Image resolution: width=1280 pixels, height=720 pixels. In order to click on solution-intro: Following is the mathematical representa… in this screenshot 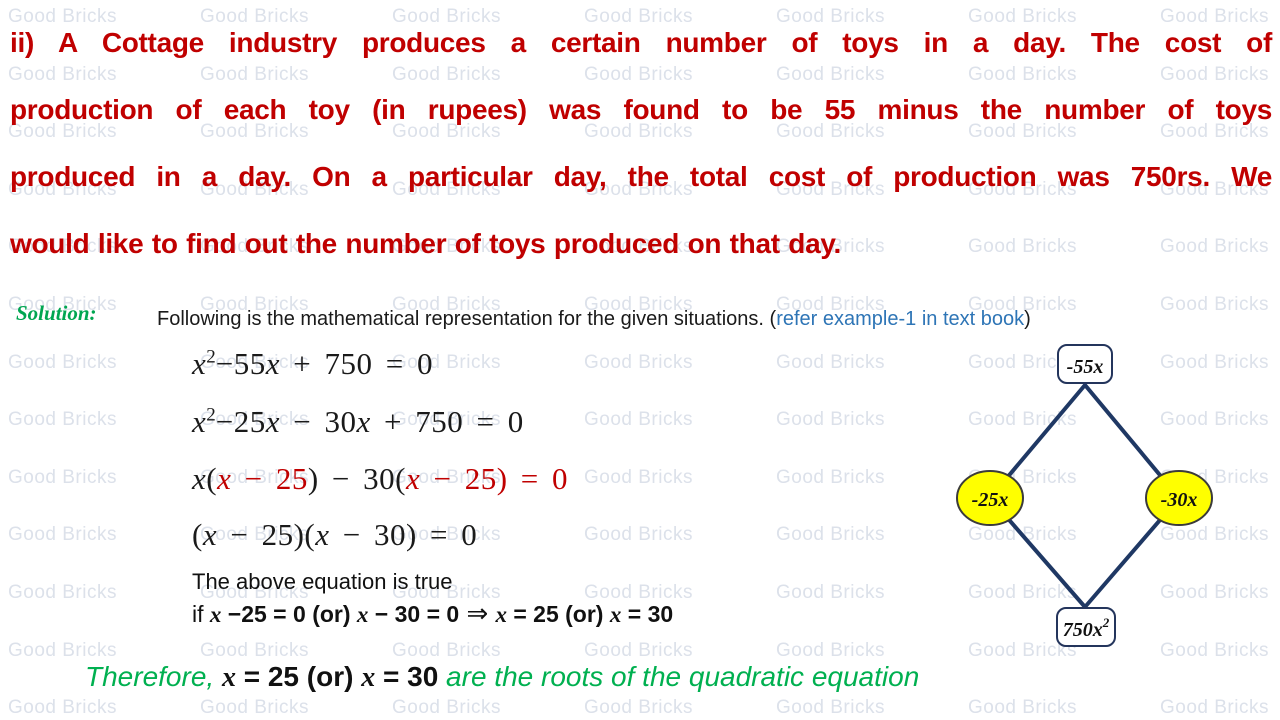, I will do `click(594, 319)`.